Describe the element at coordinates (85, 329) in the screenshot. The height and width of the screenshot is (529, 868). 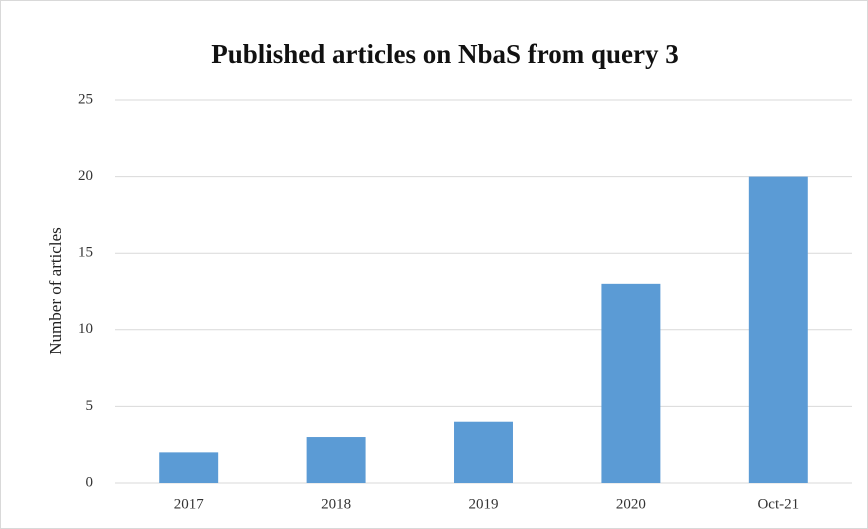
I see `y-tick-label: 10` at that location.